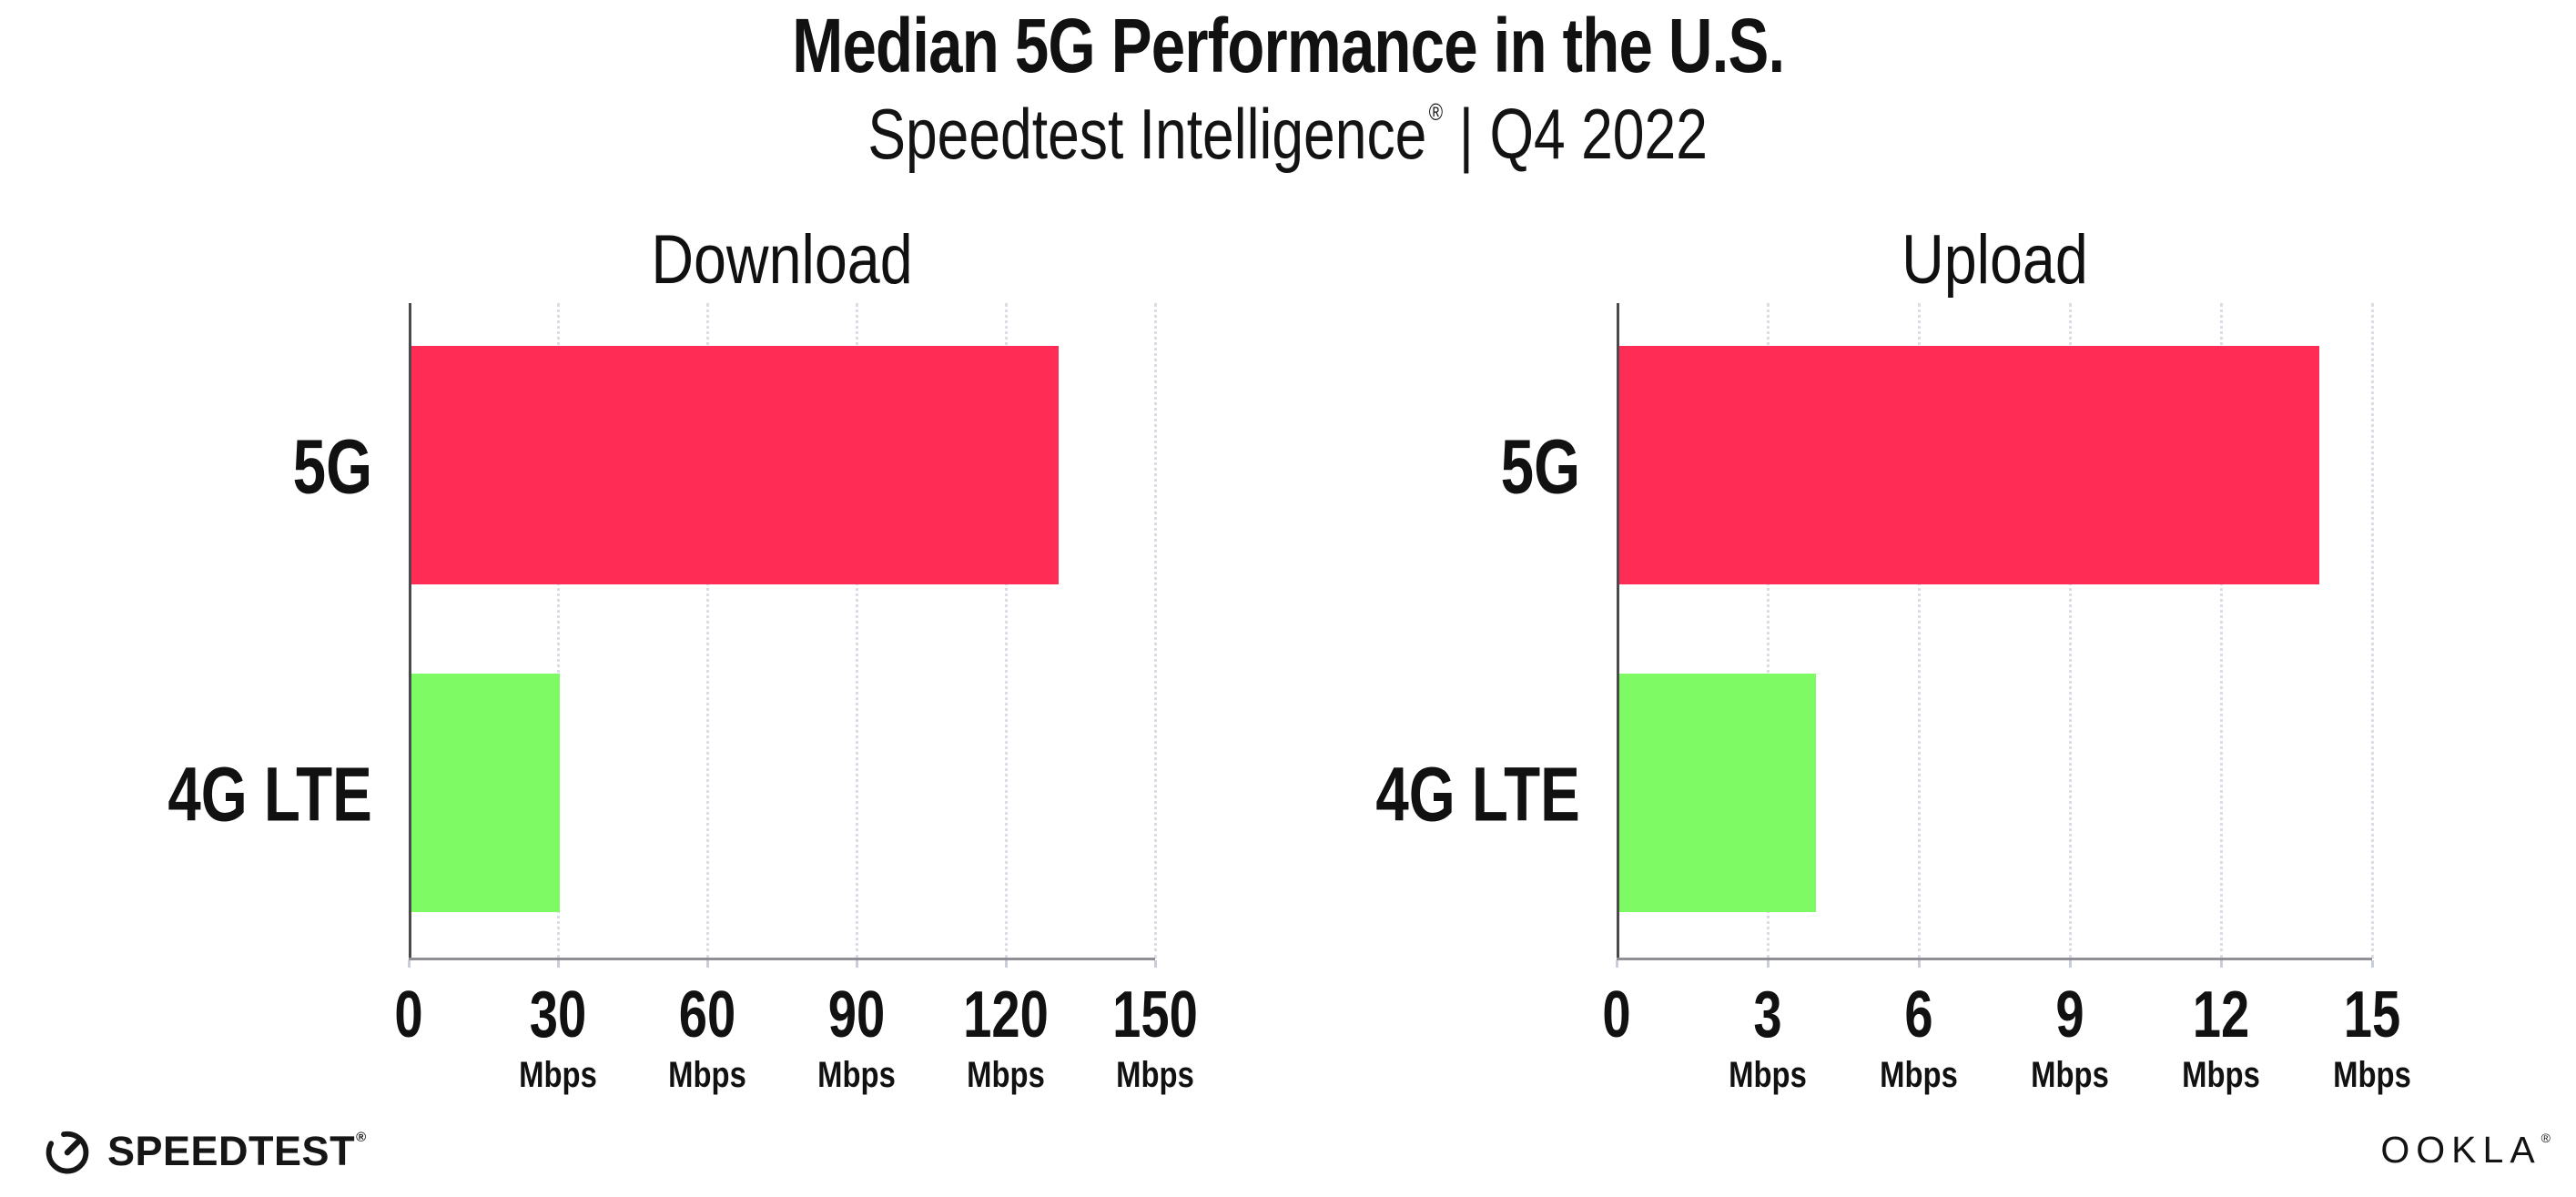 The image size is (2576, 1197). Describe the element at coordinates (1767, 1015) in the screenshot. I see `x-tick-value: 3` at that location.